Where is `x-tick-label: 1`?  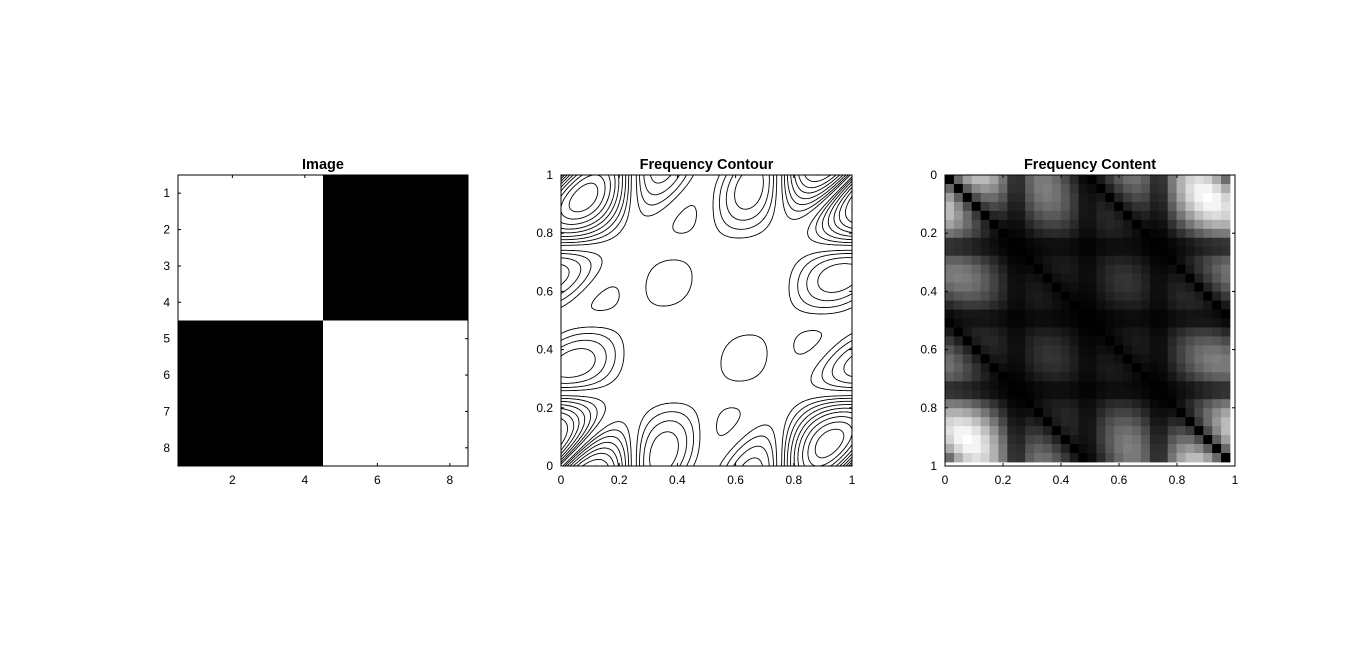
x-tick-label: 1 is located at coordinates (852, 480).